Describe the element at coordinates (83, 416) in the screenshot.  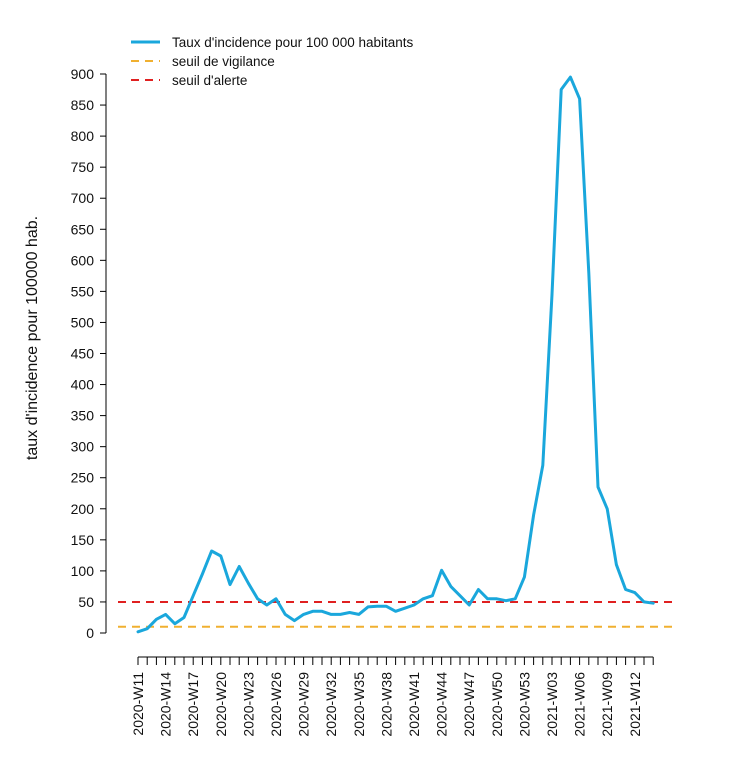
I see `y-tick-label: 350` at that location.